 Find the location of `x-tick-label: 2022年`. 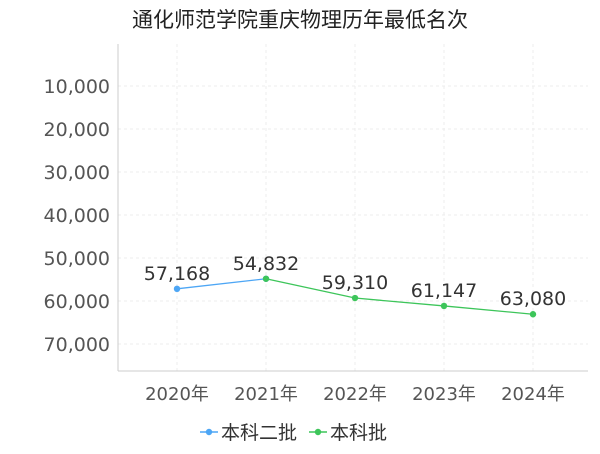

x-tick-label: 2022年 is located at coordinates (355, 394).